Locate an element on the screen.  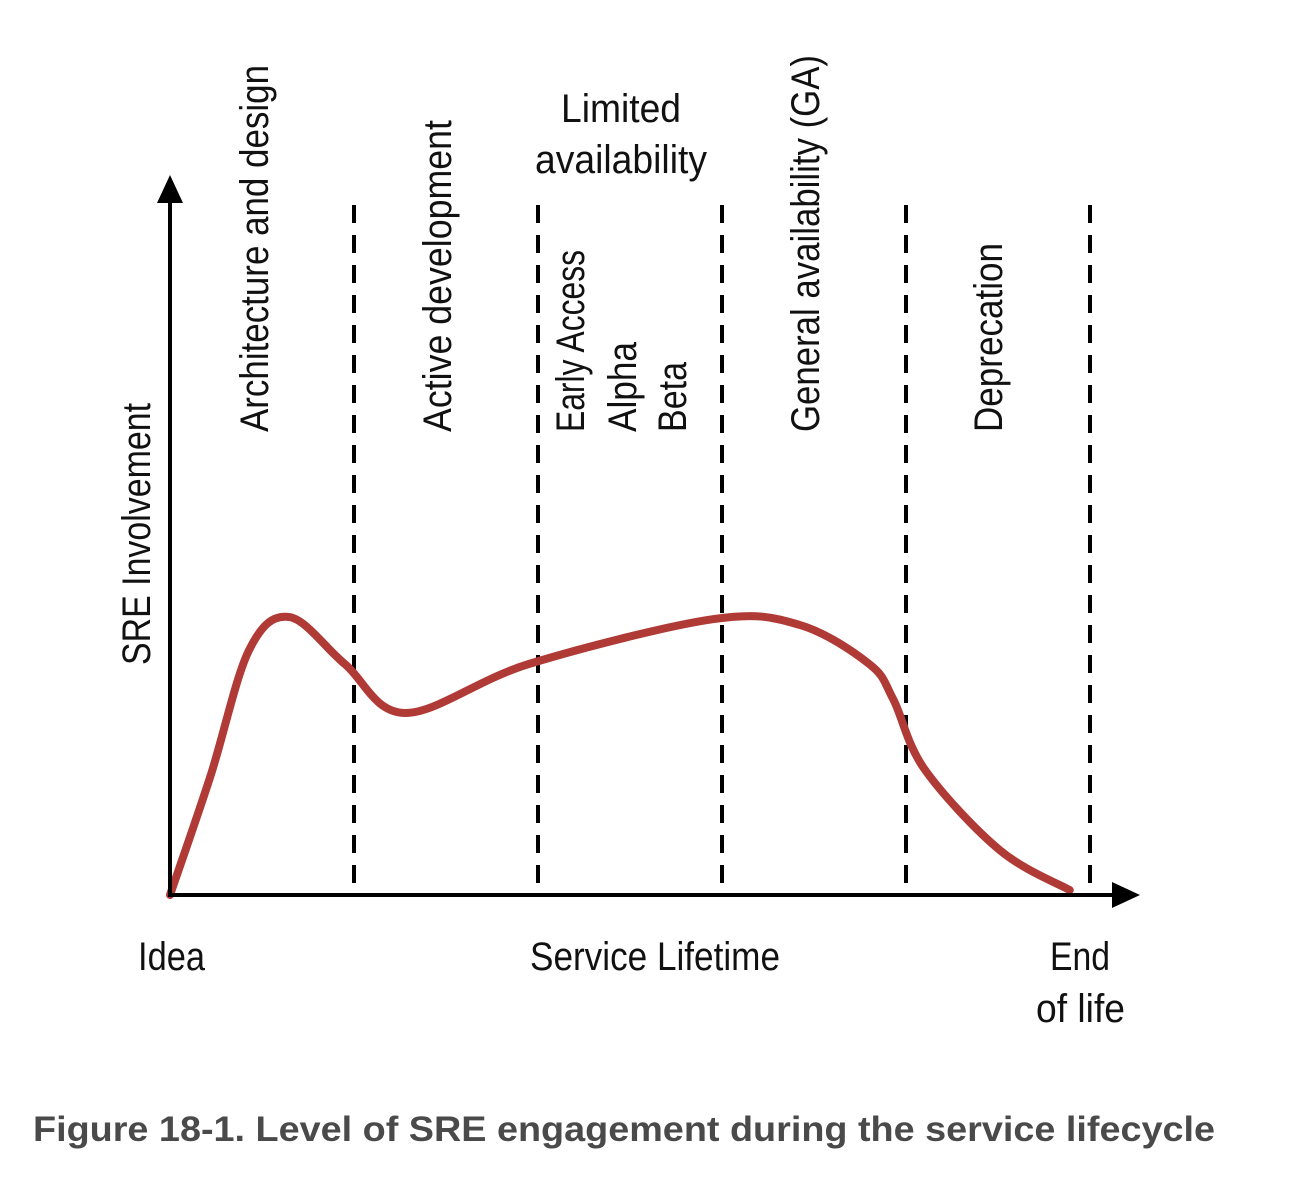
x-axis-arrow-icon is located at coordinates (1126, 895).